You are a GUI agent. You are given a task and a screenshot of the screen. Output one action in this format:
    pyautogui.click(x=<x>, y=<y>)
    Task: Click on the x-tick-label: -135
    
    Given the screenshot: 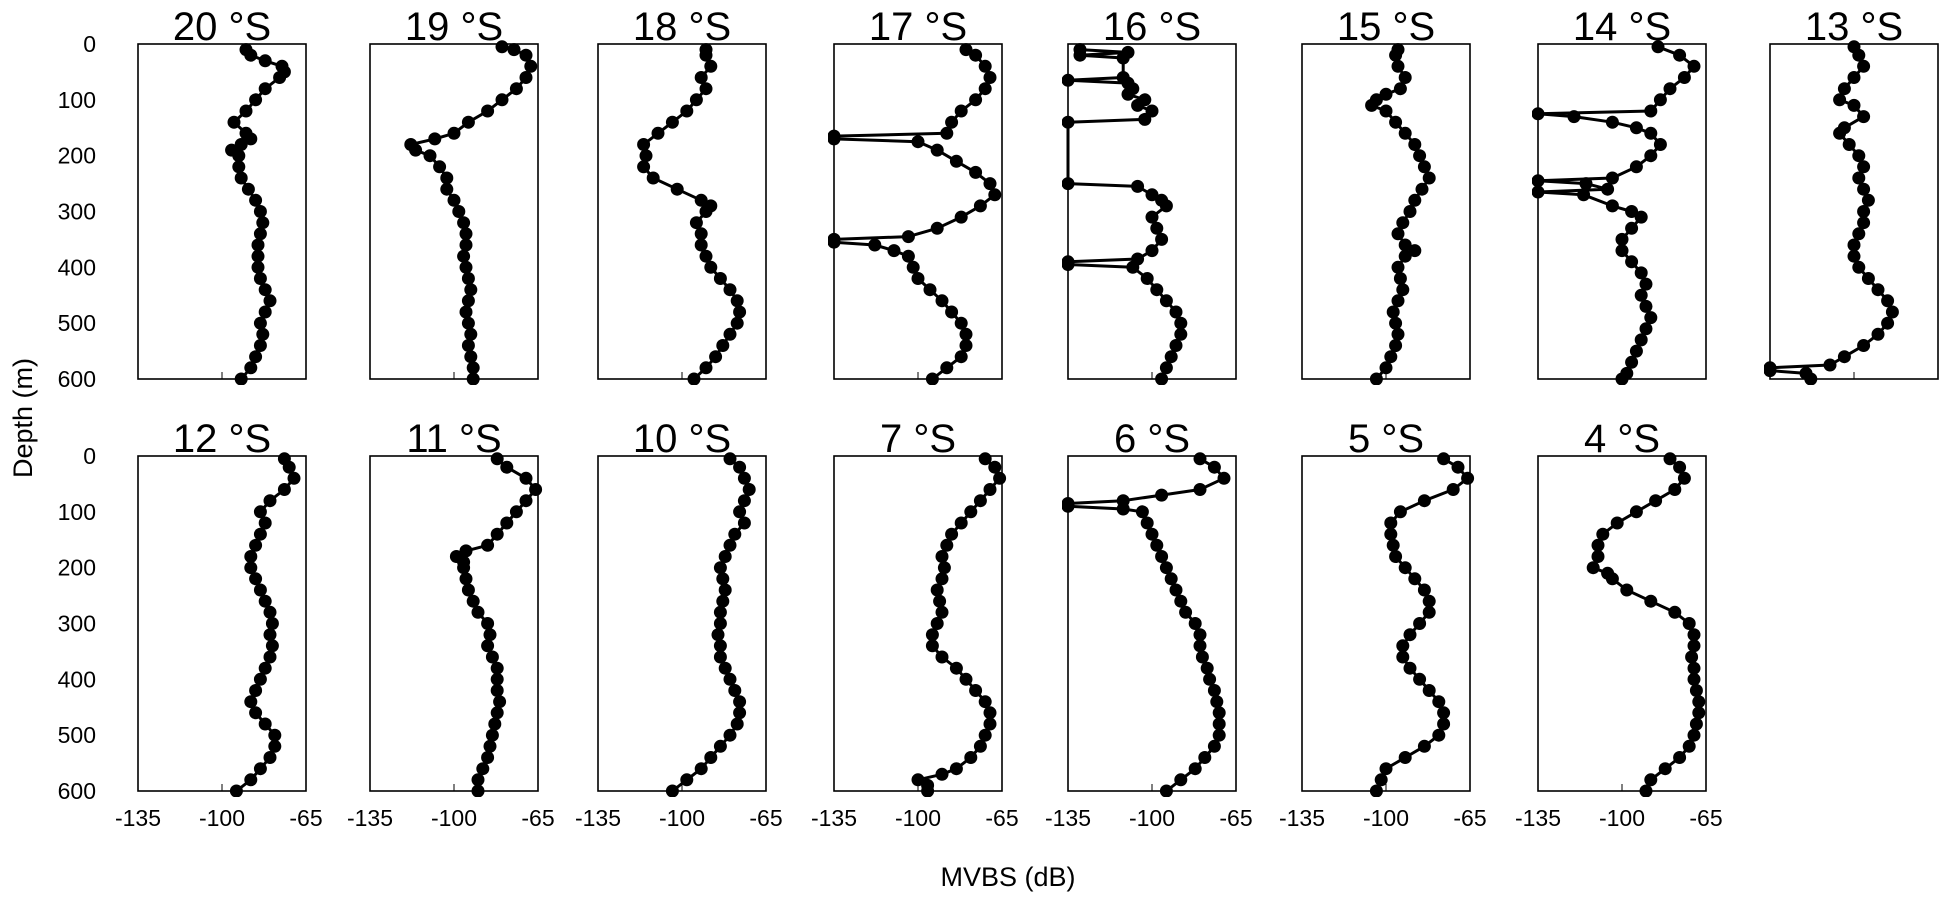 What is the action you would take?
    pyautogui.click(x=1302, y=818)
    